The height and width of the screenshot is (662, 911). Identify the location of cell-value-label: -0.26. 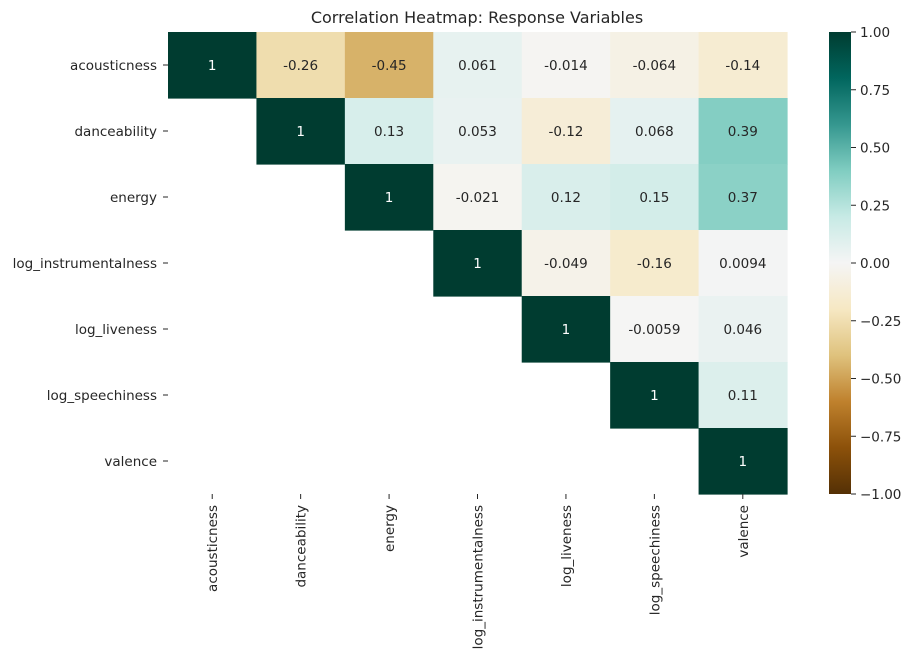
(300, 66).